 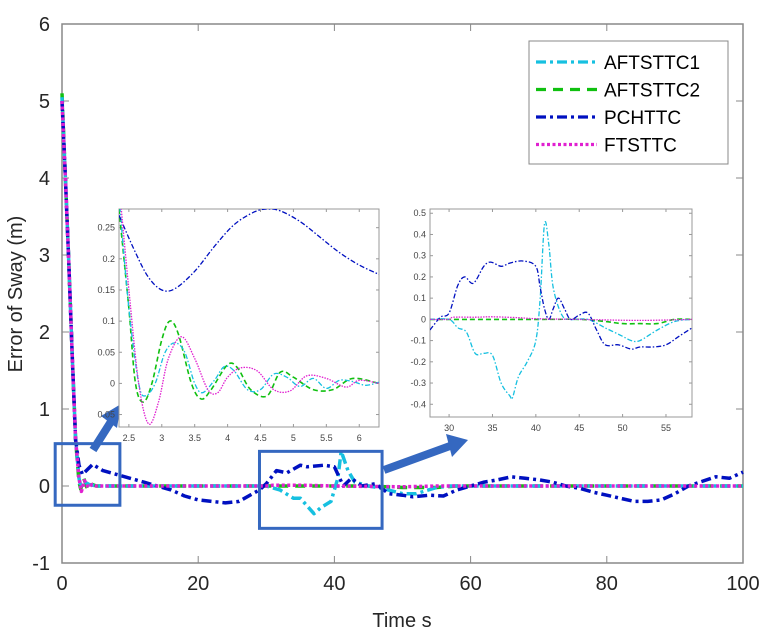 I want to click on inset-x-tick-label: 35, so click(x=492, y=428).